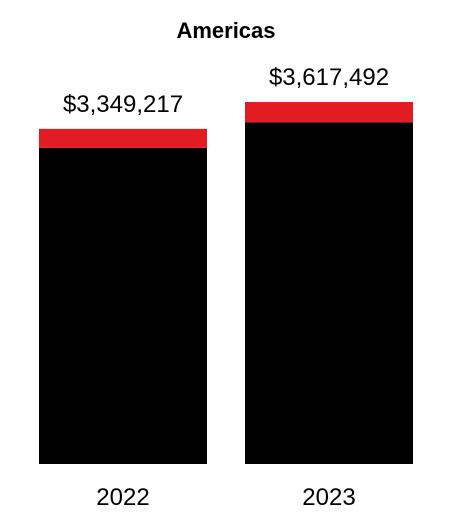 The height and width of the screenshot is (532, 452). Describe the element at coordinates (328, 497) in the screenshot. I see `x-tick-label-2023: 2023` at that location.